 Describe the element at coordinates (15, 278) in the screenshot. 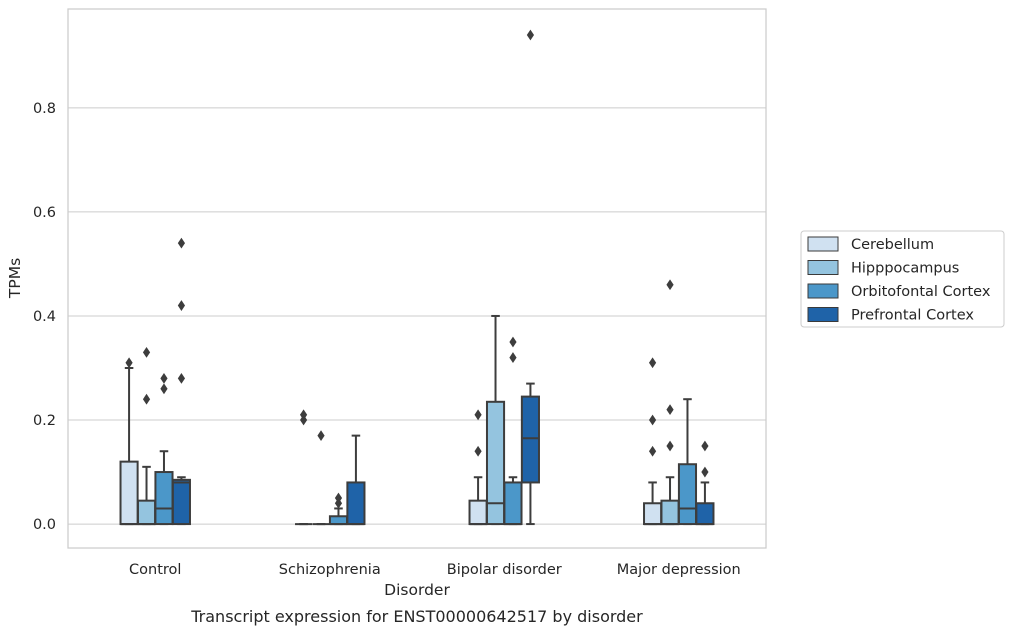

I see `y-axis-label: TPMs` at that location.